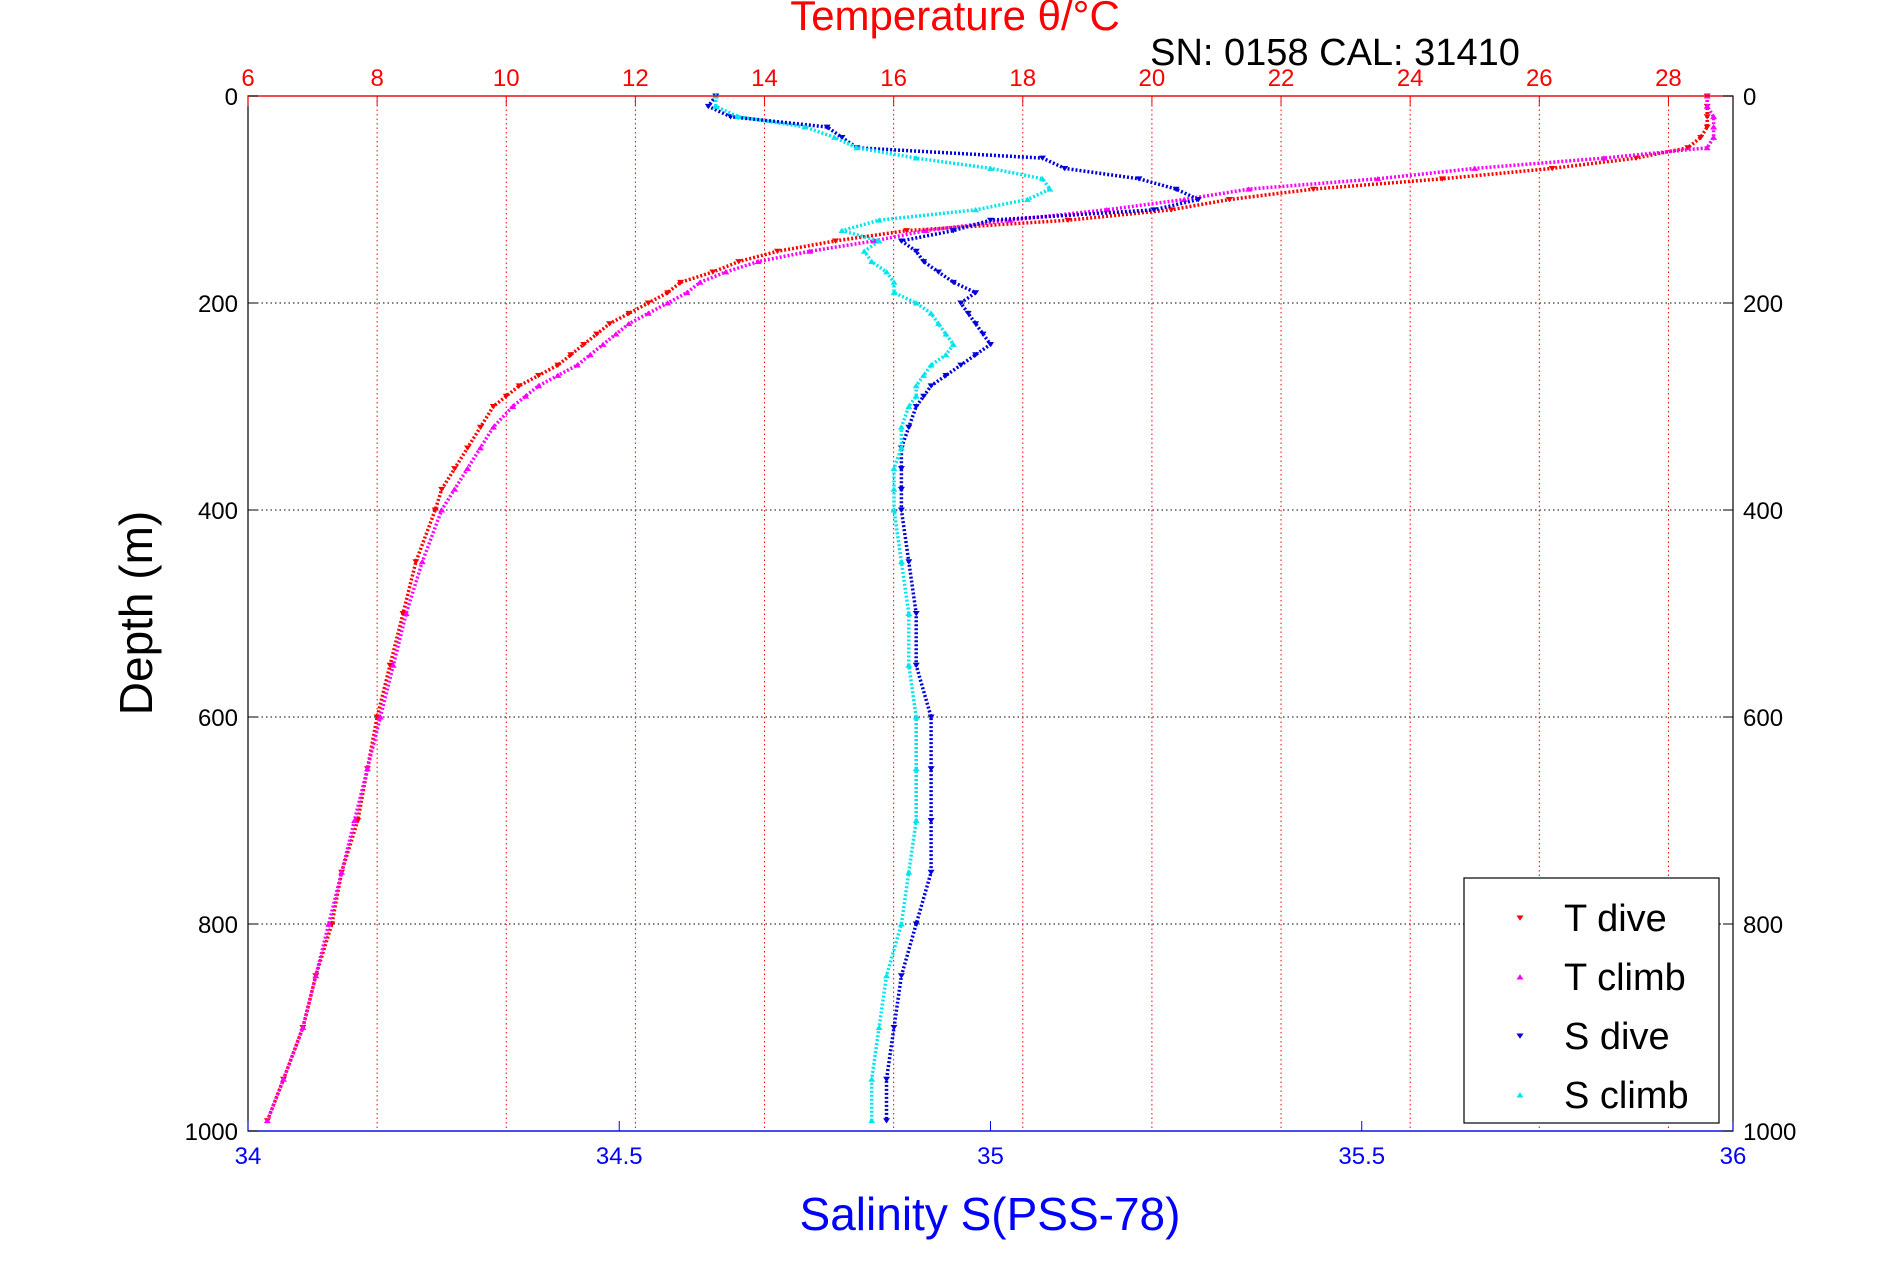  I want to click on top-tick-label: 22, so click(1281, 78).